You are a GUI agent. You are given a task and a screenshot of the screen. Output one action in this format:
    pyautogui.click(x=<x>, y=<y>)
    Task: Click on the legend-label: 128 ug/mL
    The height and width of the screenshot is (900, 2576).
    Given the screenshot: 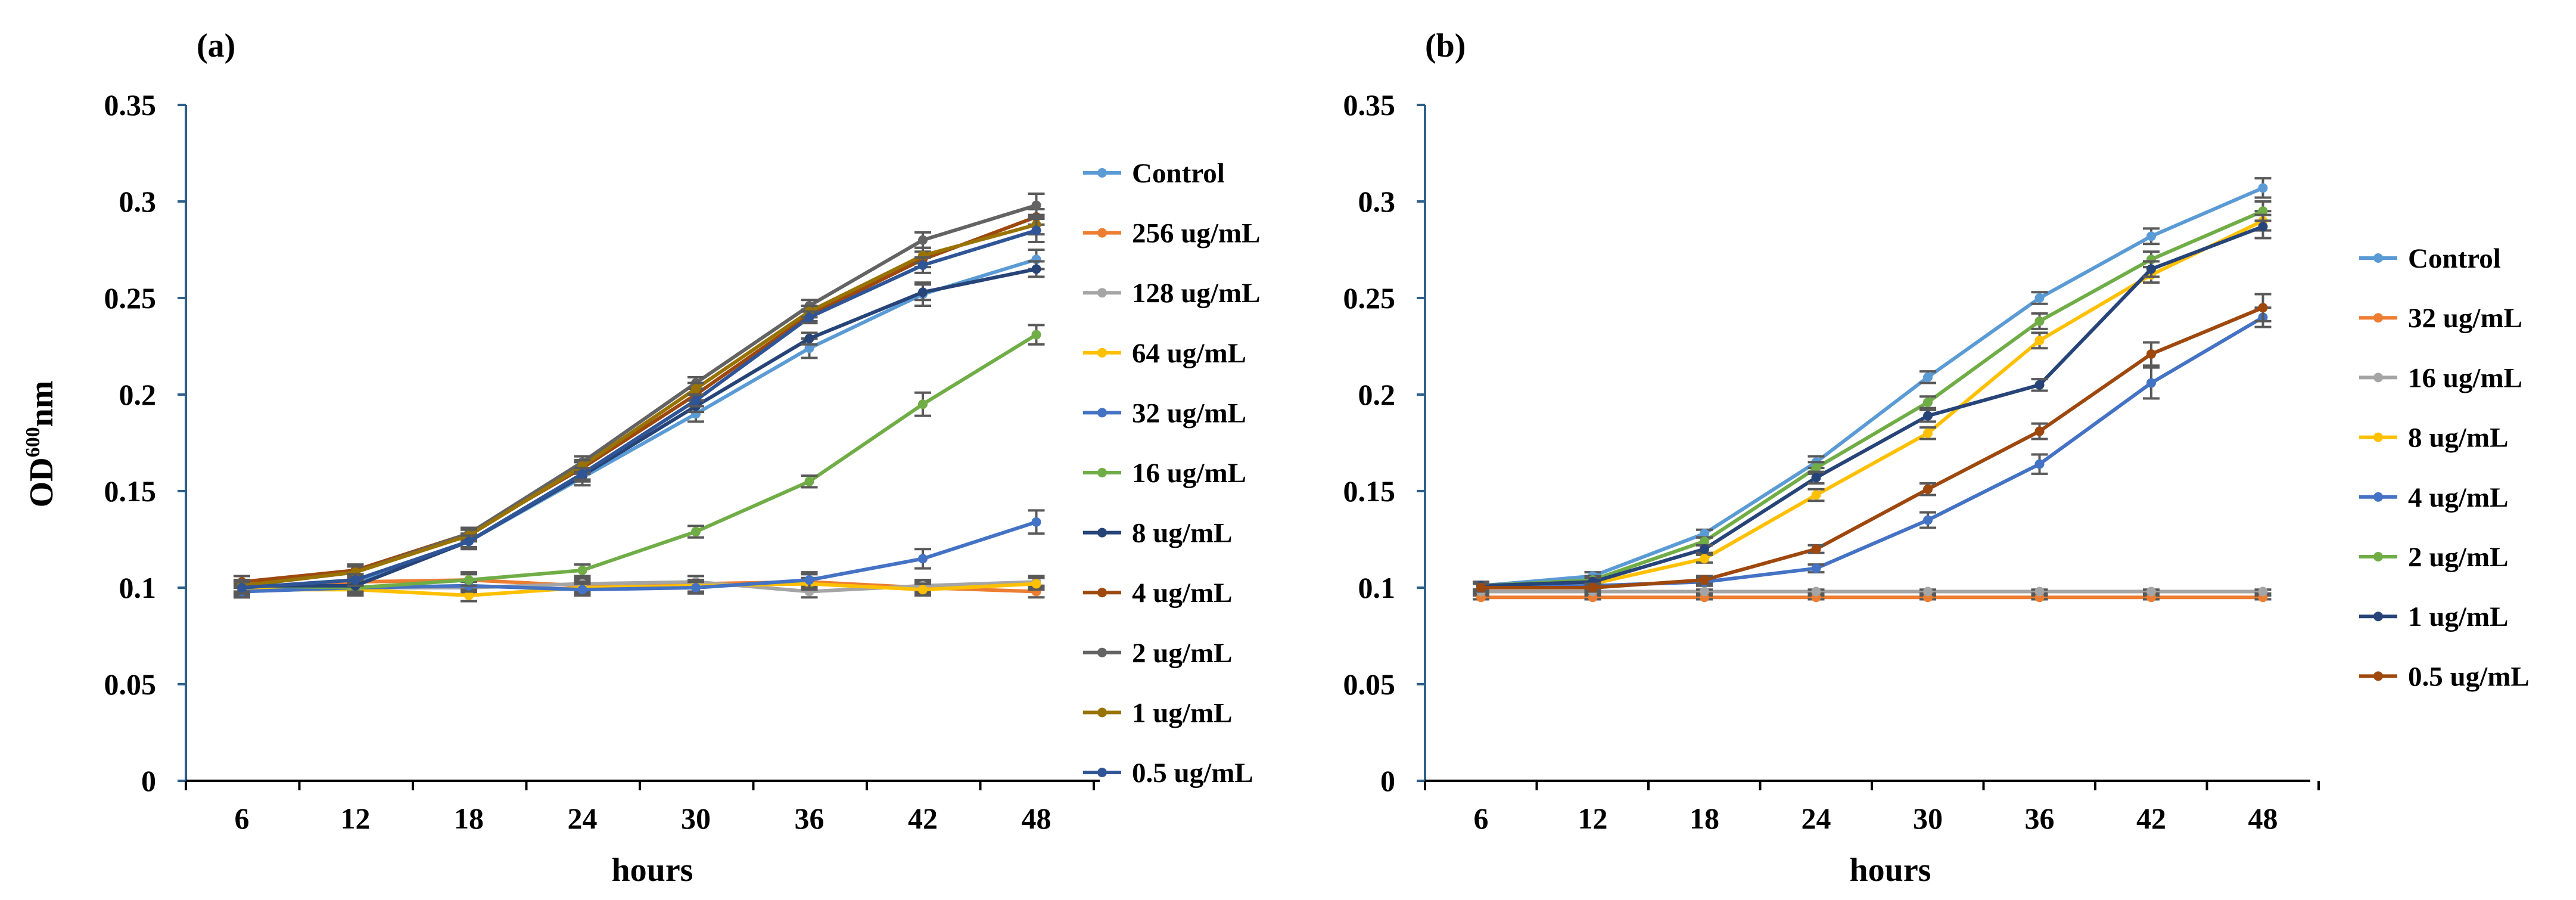 What is the action you would take?
    pyautogui.click(x=1196, y=294)
    